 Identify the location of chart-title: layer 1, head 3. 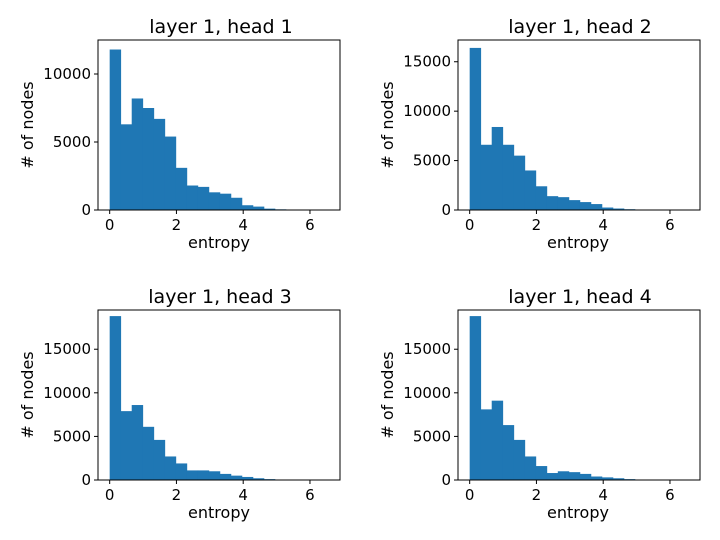
(219, 297).